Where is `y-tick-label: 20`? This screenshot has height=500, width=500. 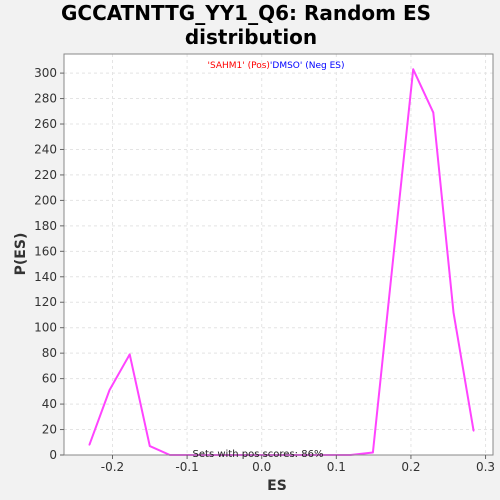 y-tick-label: 20 is located at coordinates (49, 430).